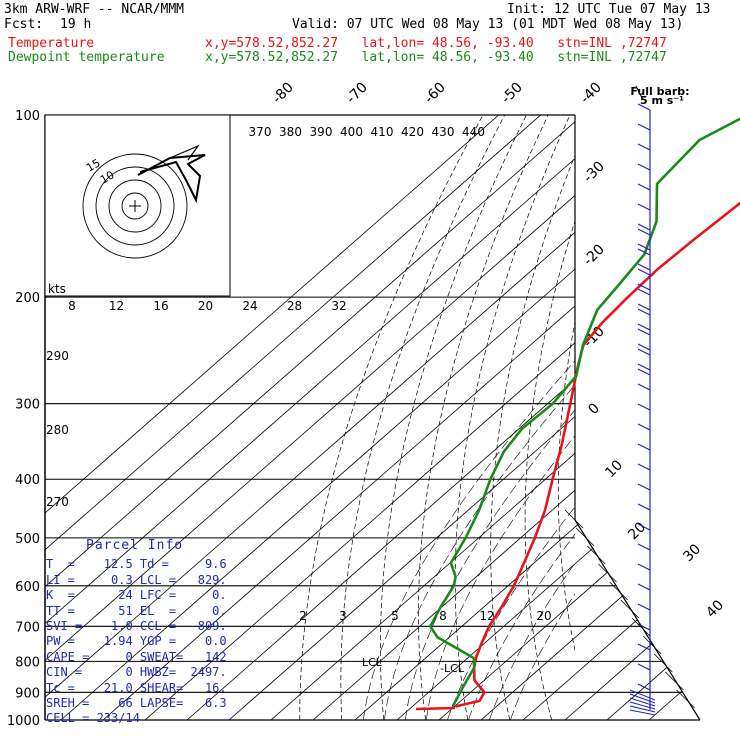  Describe the element at coordinates (282, 92) in the screenshot. I see `isotherm-label: -80` at that location.